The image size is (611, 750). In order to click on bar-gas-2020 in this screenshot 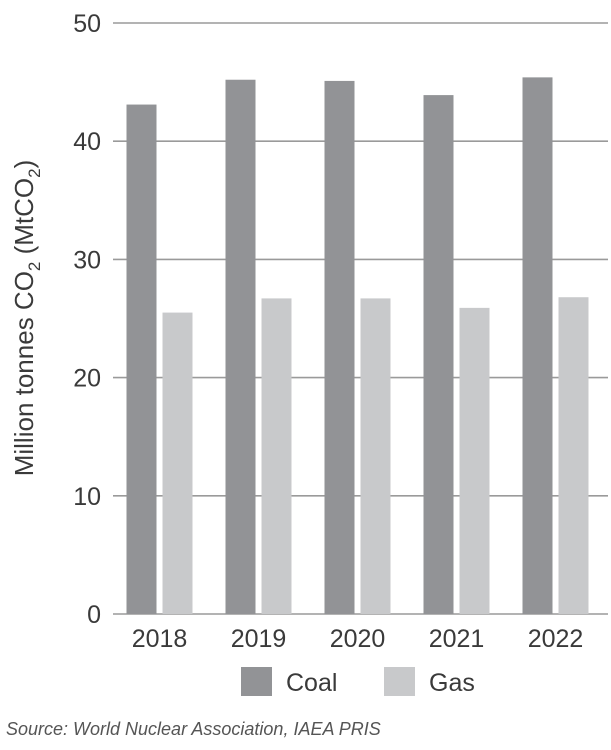, I will do `click(375, 456)`.